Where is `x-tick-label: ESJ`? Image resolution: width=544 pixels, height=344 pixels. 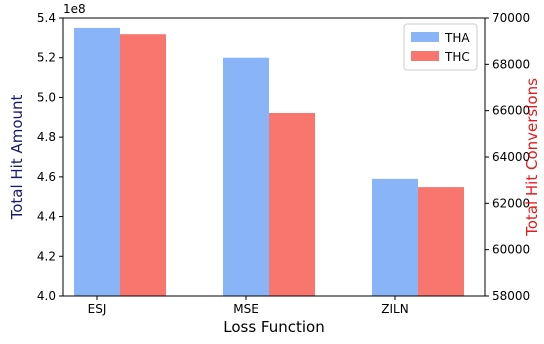 x-tick-label: ESJ is located at coordinates (97, 309).